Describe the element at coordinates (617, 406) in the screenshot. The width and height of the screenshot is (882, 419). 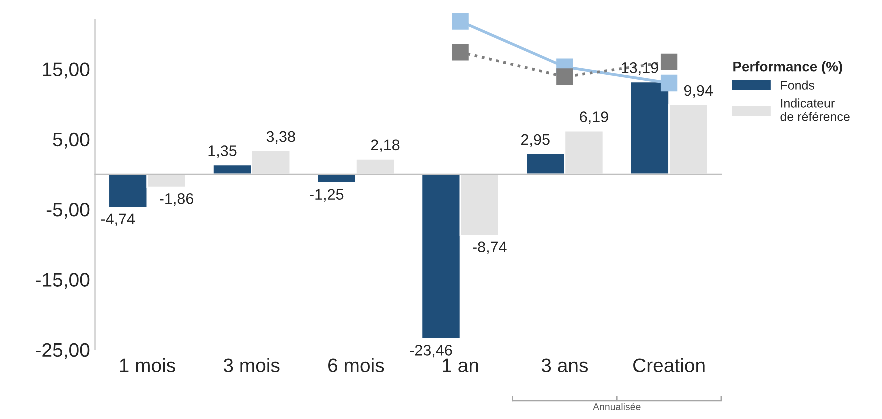
I see `text: Annualisée` at that location.